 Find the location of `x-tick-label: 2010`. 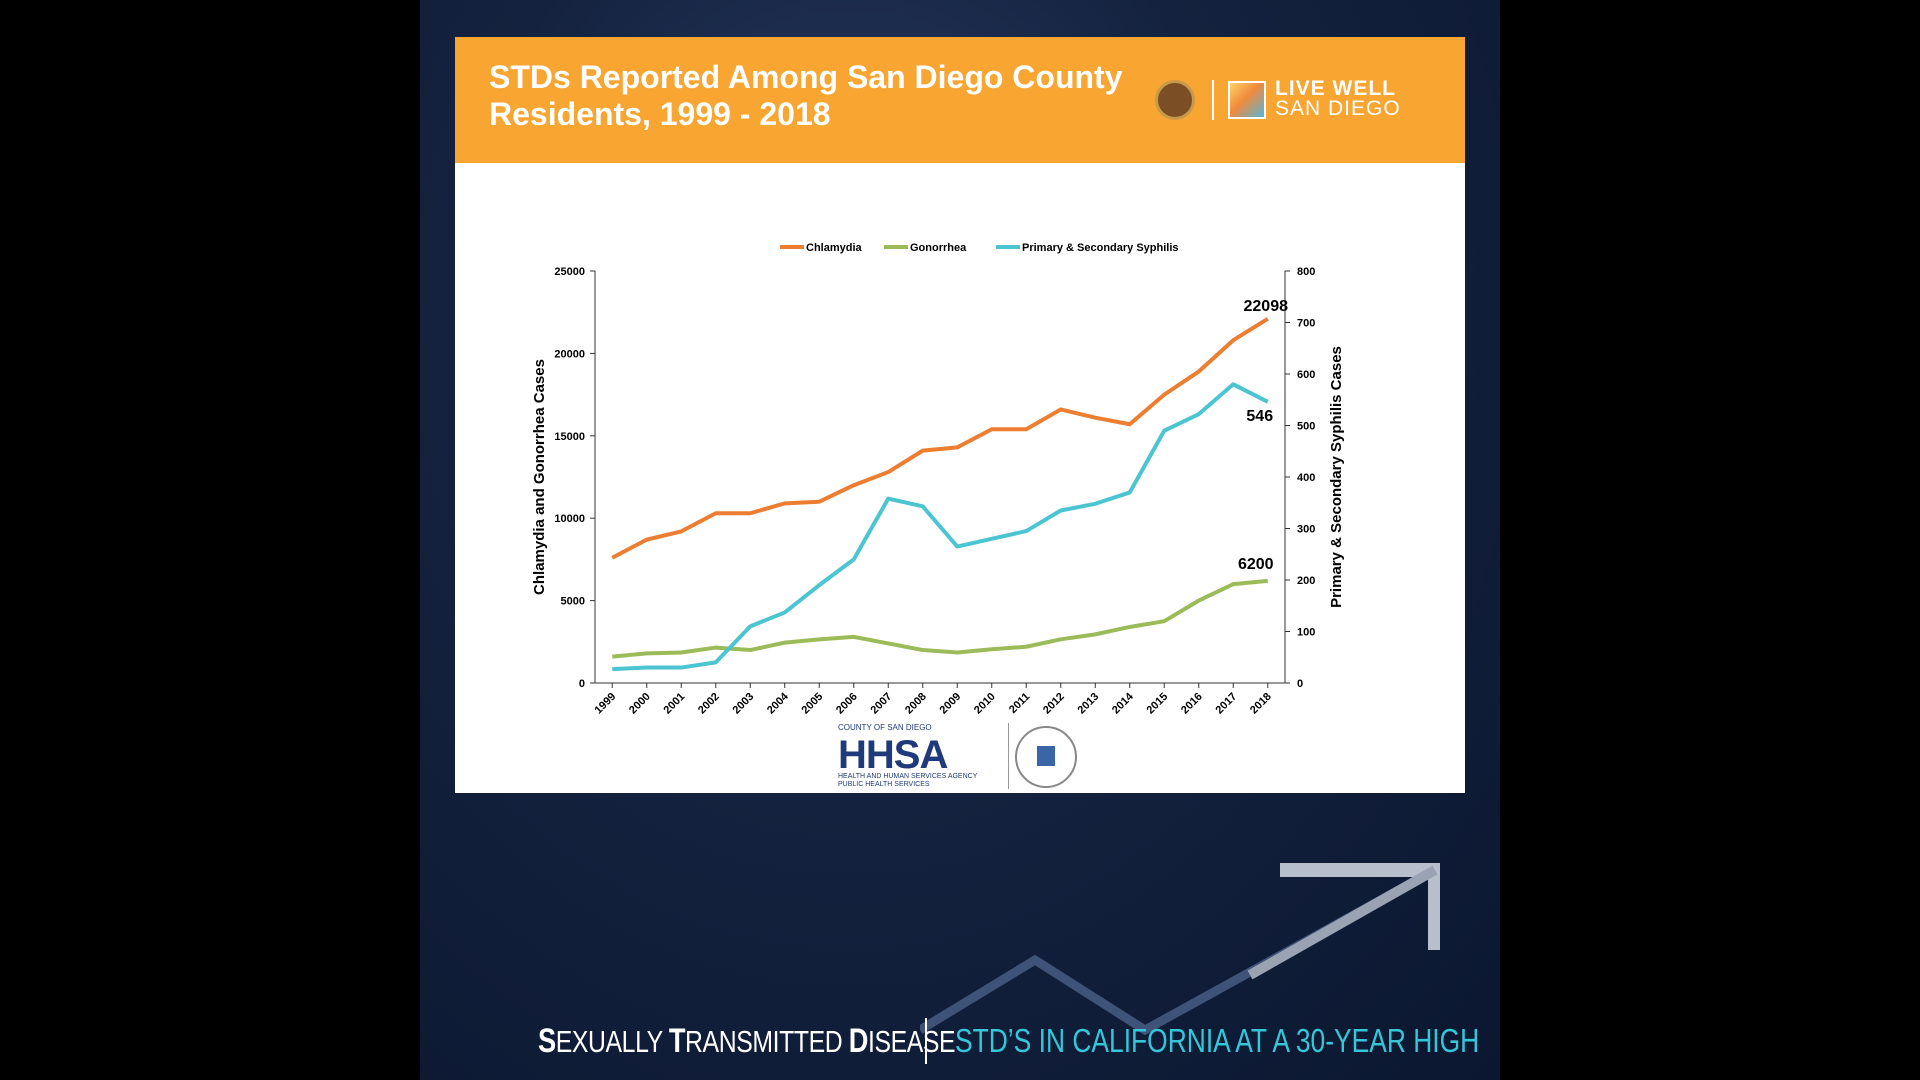

x-tick-label: 2010 is located at coordinates (985, 704).